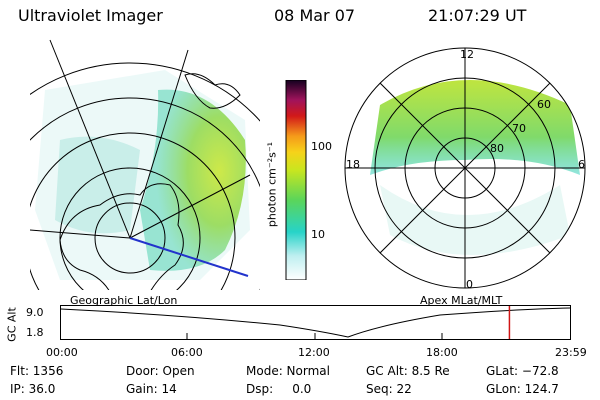  I want to click on ip-value: IP: 36.0, so click(33, 389).